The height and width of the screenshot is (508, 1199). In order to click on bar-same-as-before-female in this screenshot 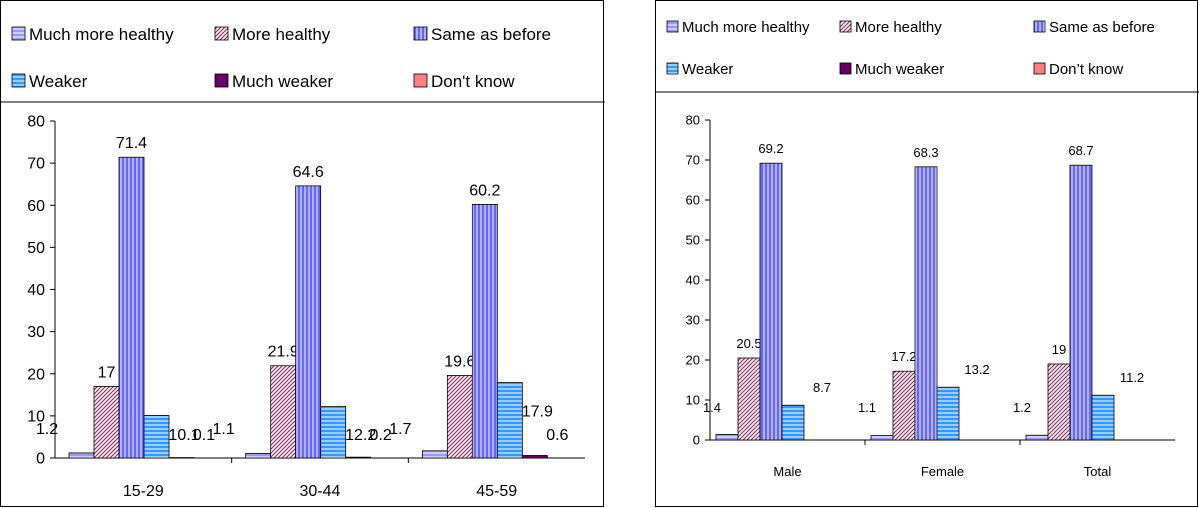, I will do `click(926, 303)`.